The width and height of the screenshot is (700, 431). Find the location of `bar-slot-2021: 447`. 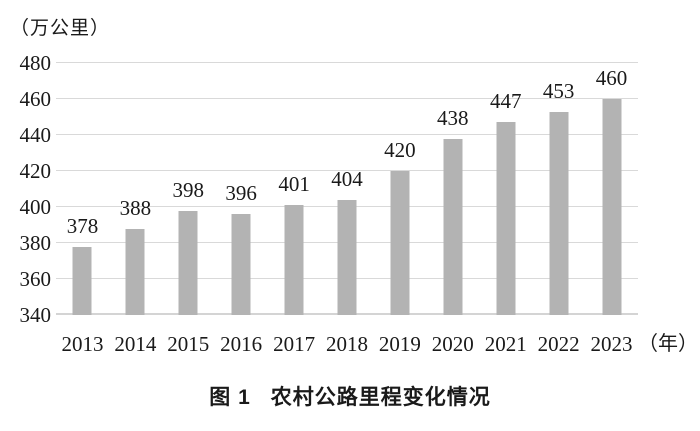

bar-slot-2021: 447 is located at coordinates (505, 189).